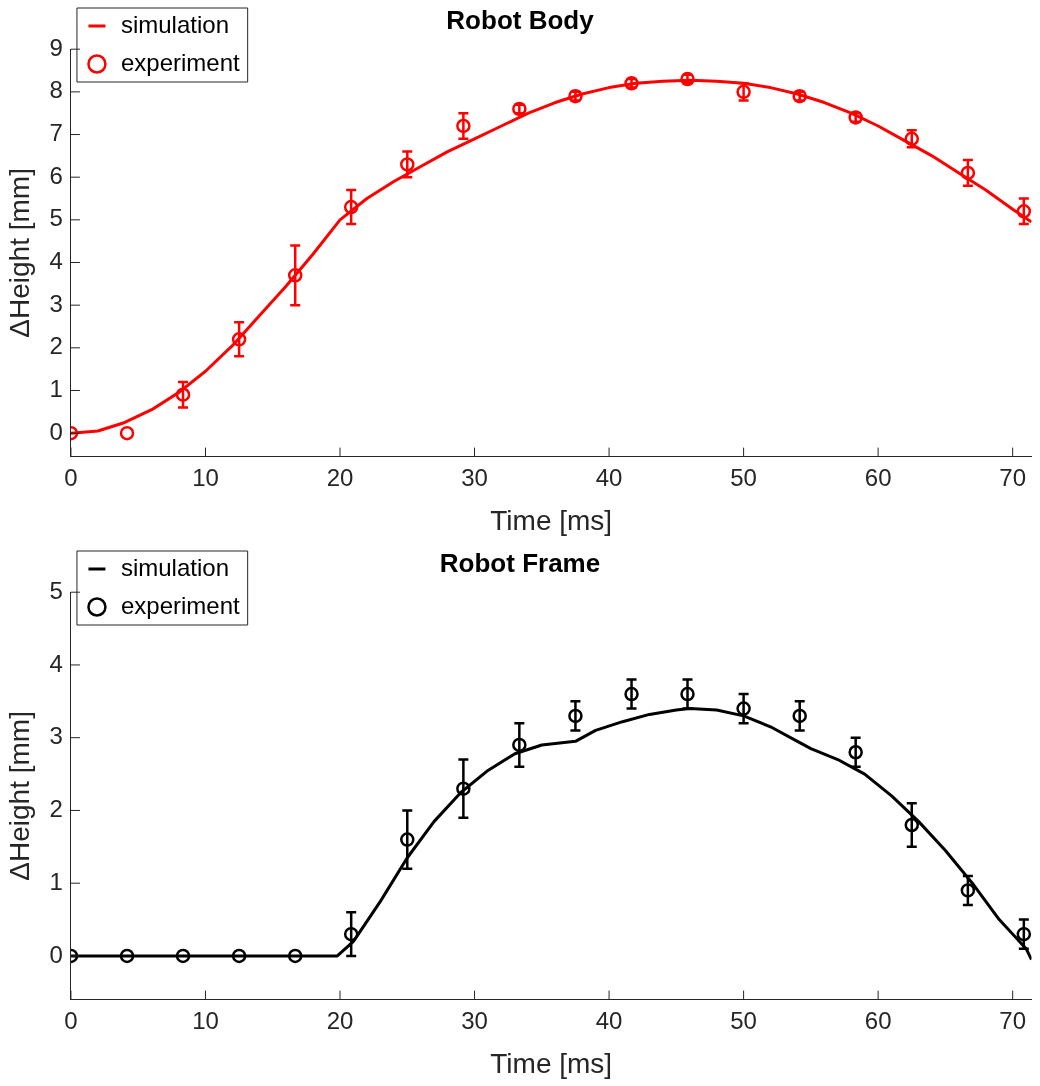  What do you see at coordinates (56, 133) in the screenshot?
I see `y-tick-label: 7` at bounding box center [56, 133].